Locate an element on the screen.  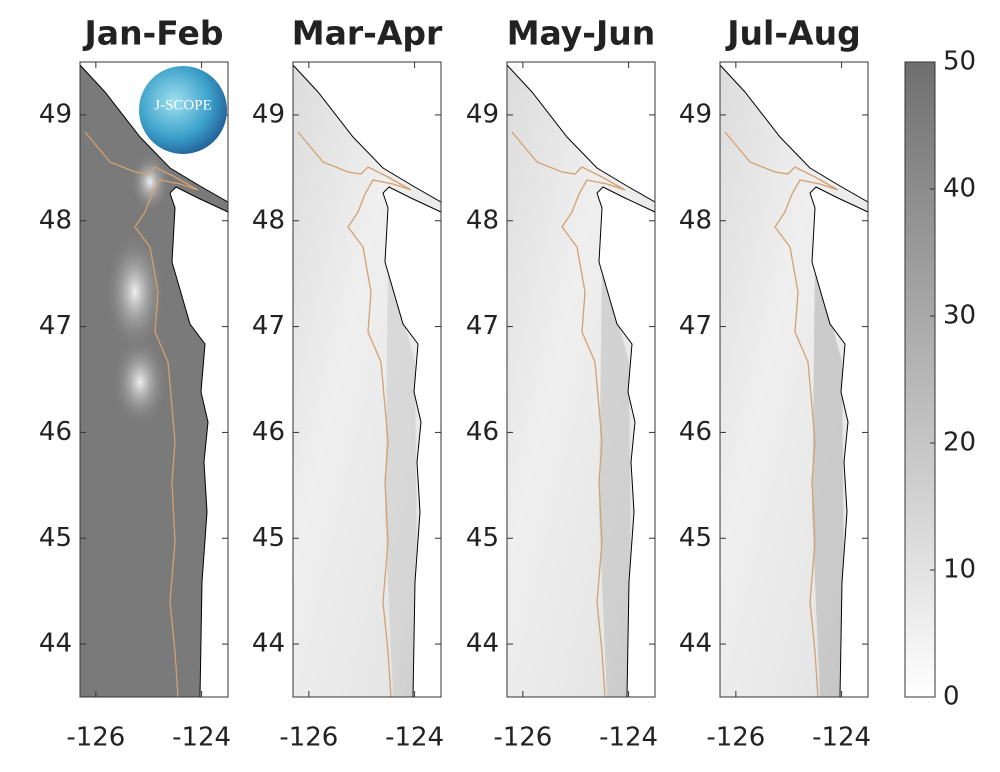
panel-title: Jan-Feb is located at coordinates (153, 33).